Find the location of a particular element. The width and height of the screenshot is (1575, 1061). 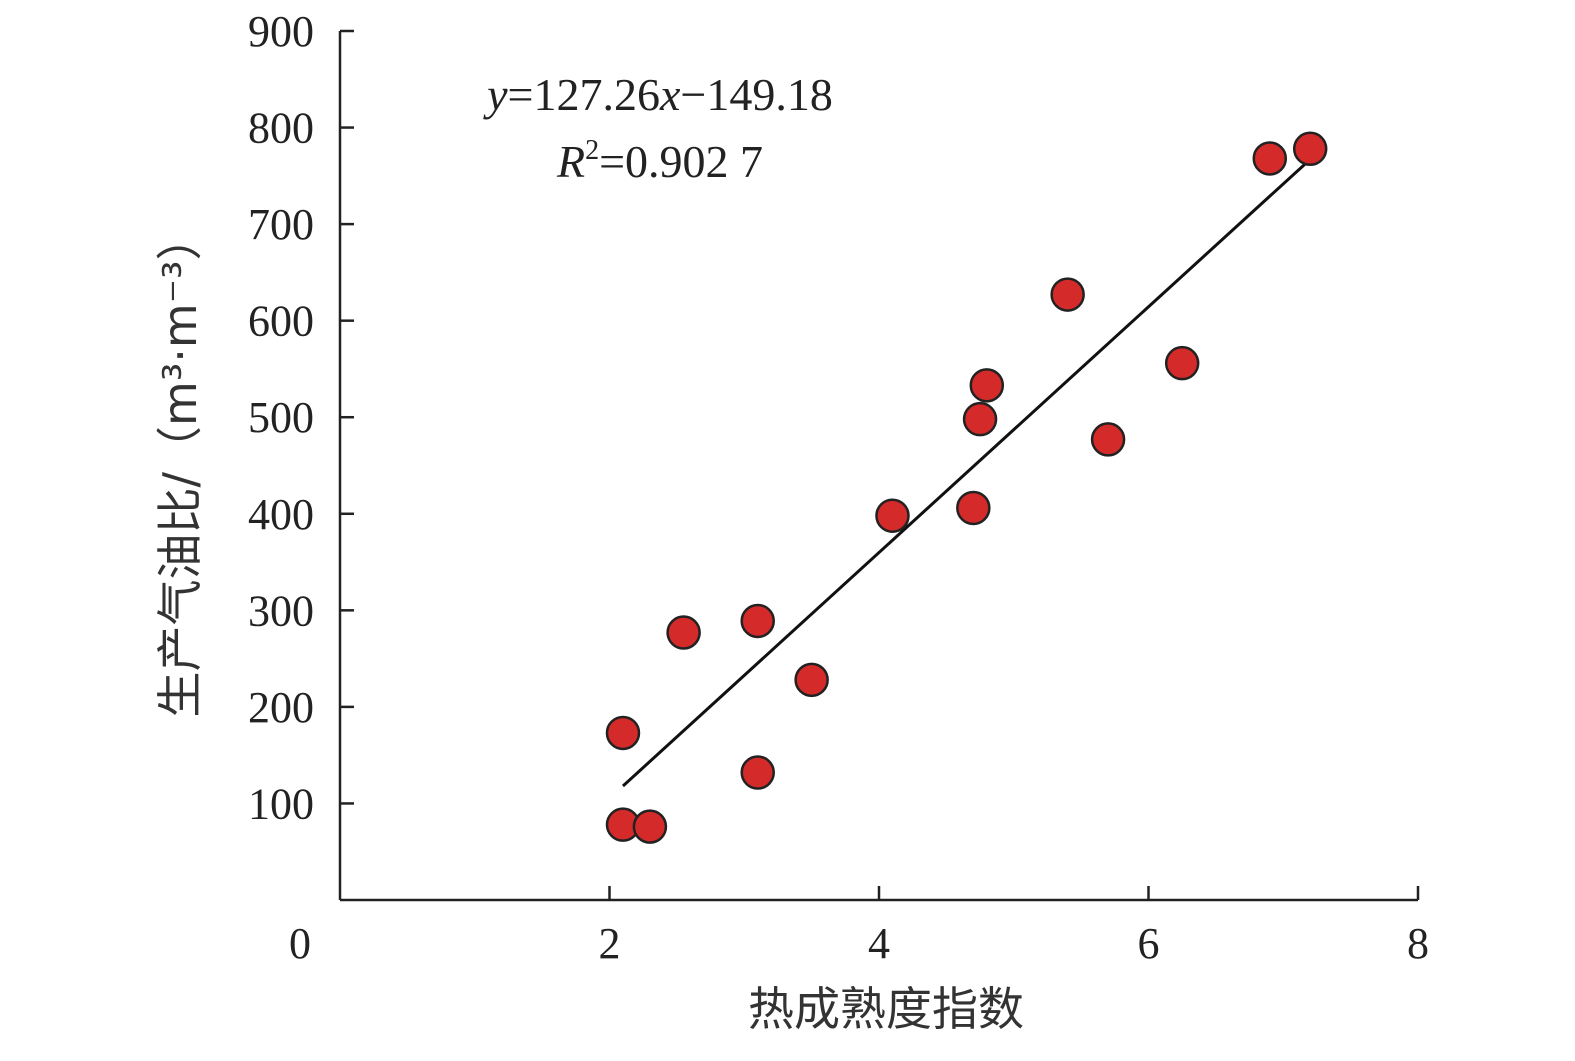

x-axis-title: 热成熟度指数 is located at coordinates (886, 1009).